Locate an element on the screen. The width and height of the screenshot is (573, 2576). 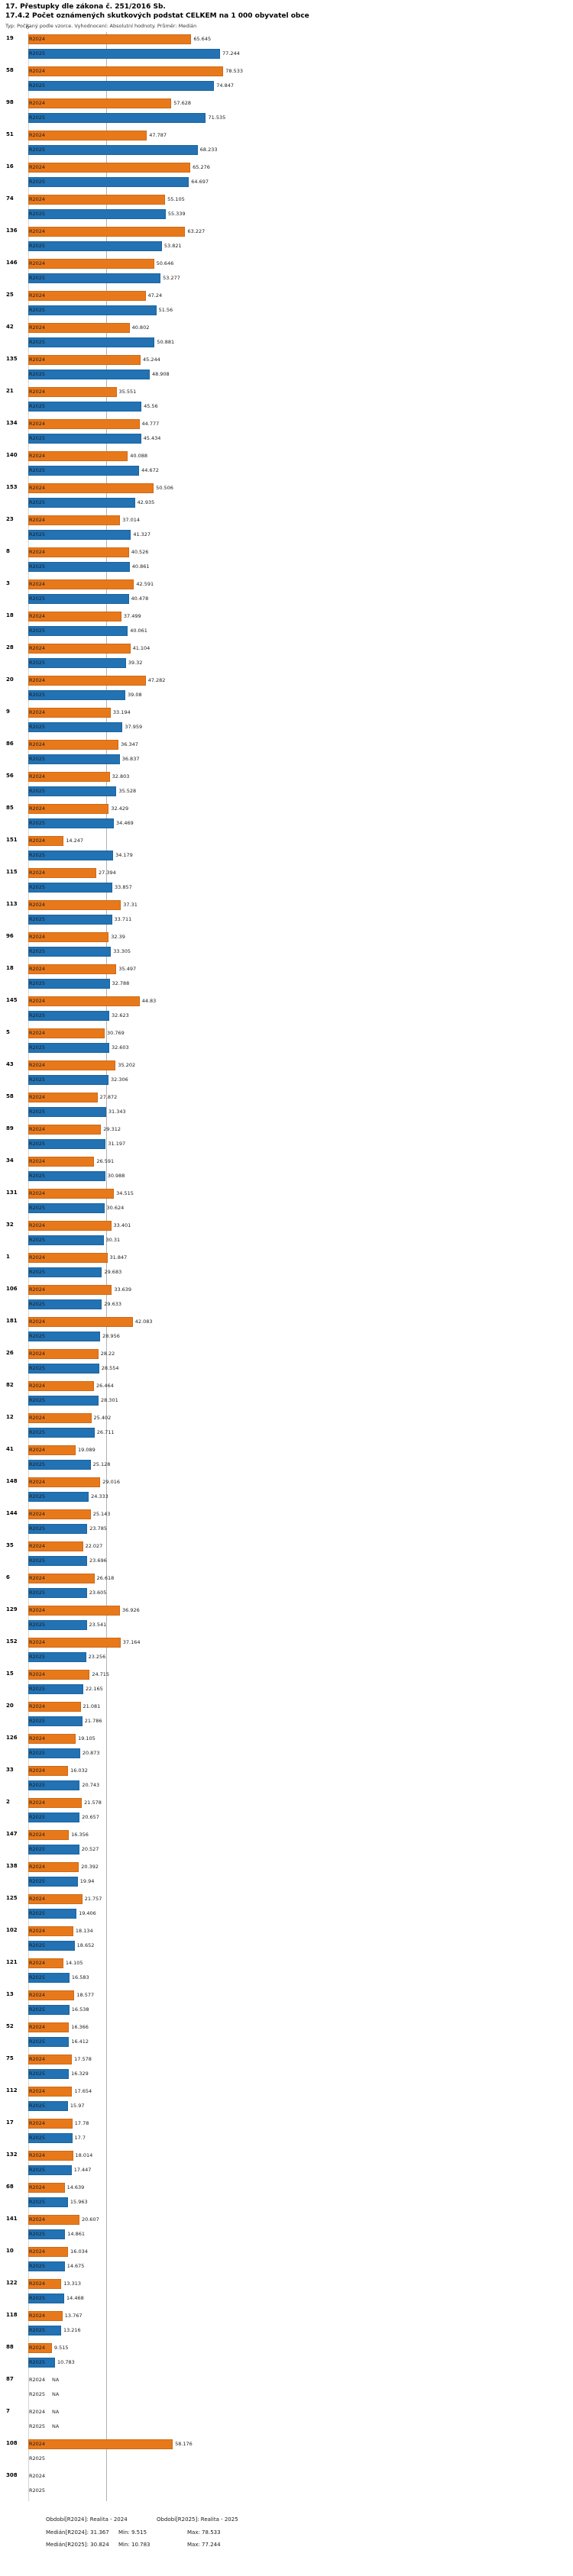
bar-value-label: 28.956 is located at coordinates (111, 1336).